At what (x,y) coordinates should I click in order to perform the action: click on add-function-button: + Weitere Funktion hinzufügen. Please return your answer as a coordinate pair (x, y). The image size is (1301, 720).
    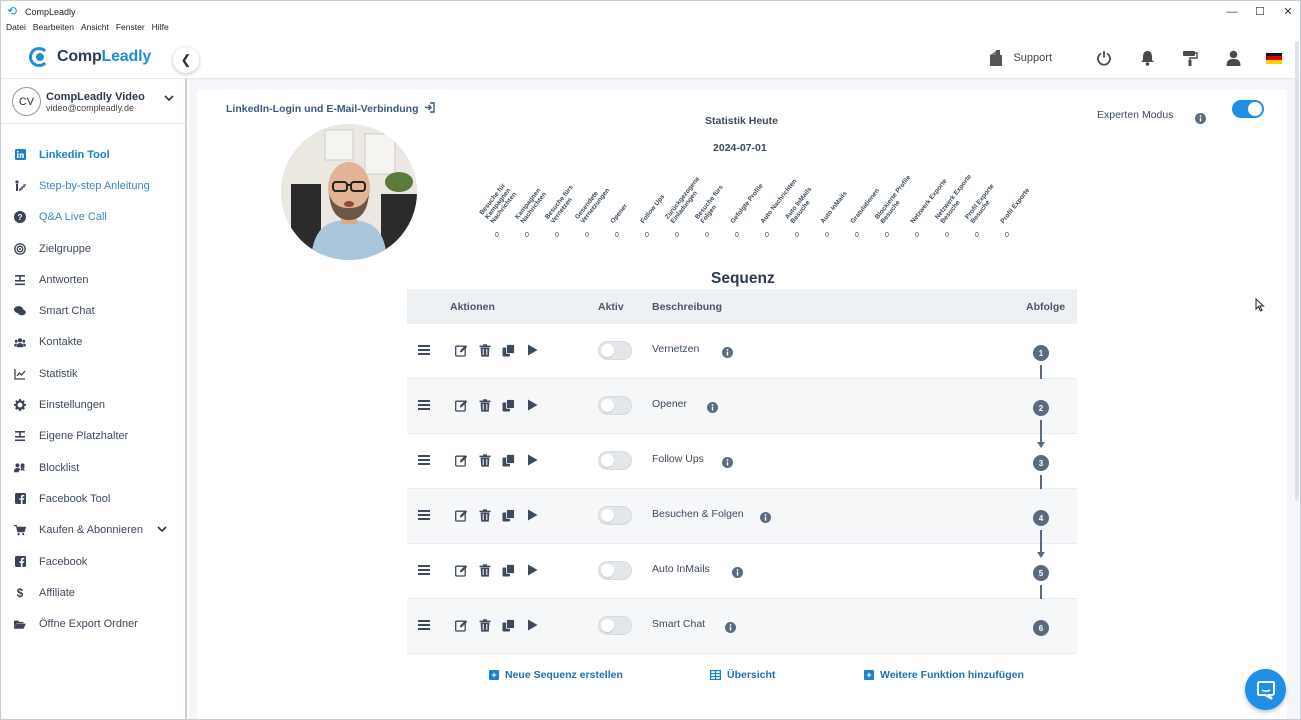
    Looking at the image, I should click on (944, 675).